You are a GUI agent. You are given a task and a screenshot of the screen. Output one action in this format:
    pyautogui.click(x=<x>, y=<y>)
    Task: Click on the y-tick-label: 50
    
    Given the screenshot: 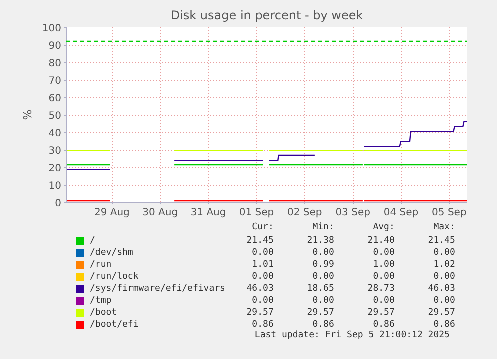 What is the action you would take?
    pyautogui.click(x=55, y=116)
    